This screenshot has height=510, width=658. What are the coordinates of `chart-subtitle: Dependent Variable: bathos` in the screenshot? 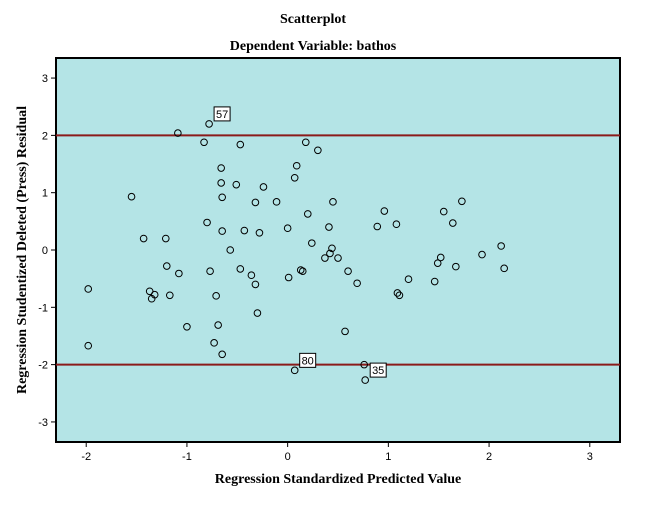 It's located at (313, 46).